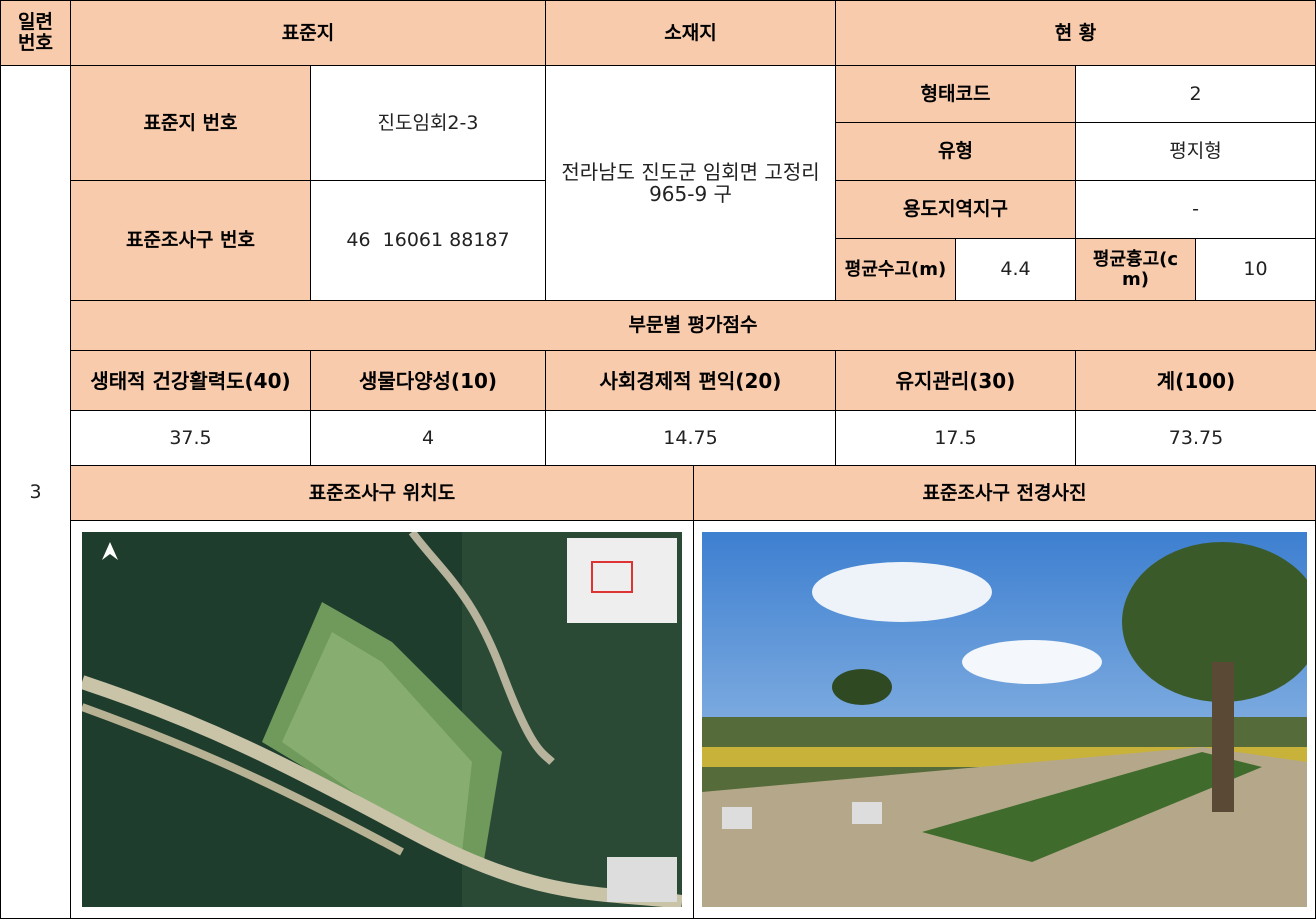 The image size is (1316, 919). Describe the element at coordinates (428, 438) in the screenshot. I see `score-value: 4` at that location.